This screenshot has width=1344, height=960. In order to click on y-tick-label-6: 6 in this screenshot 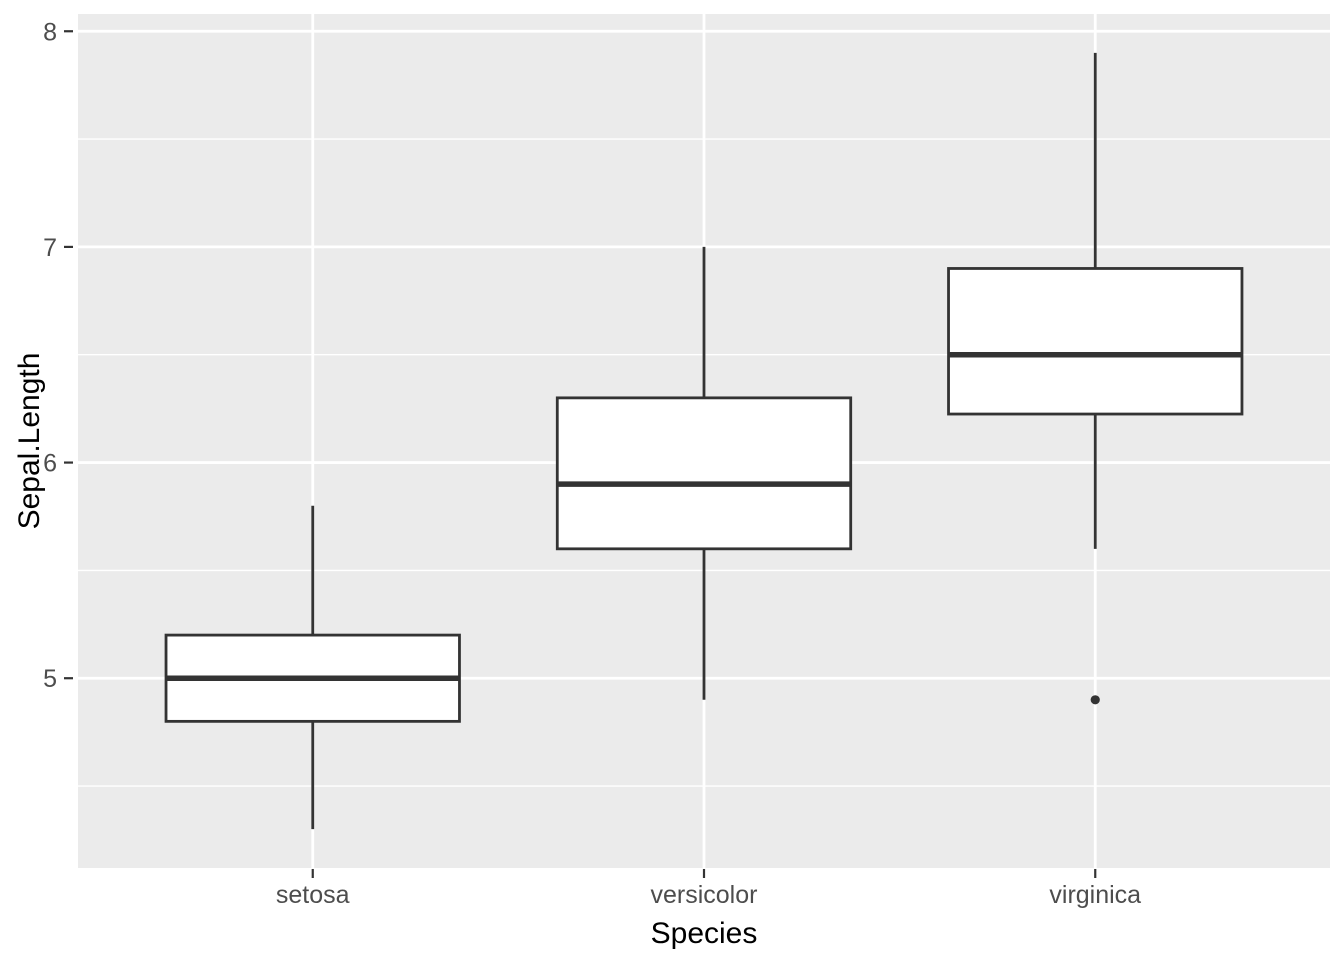, I will do `click(50, 464)`.